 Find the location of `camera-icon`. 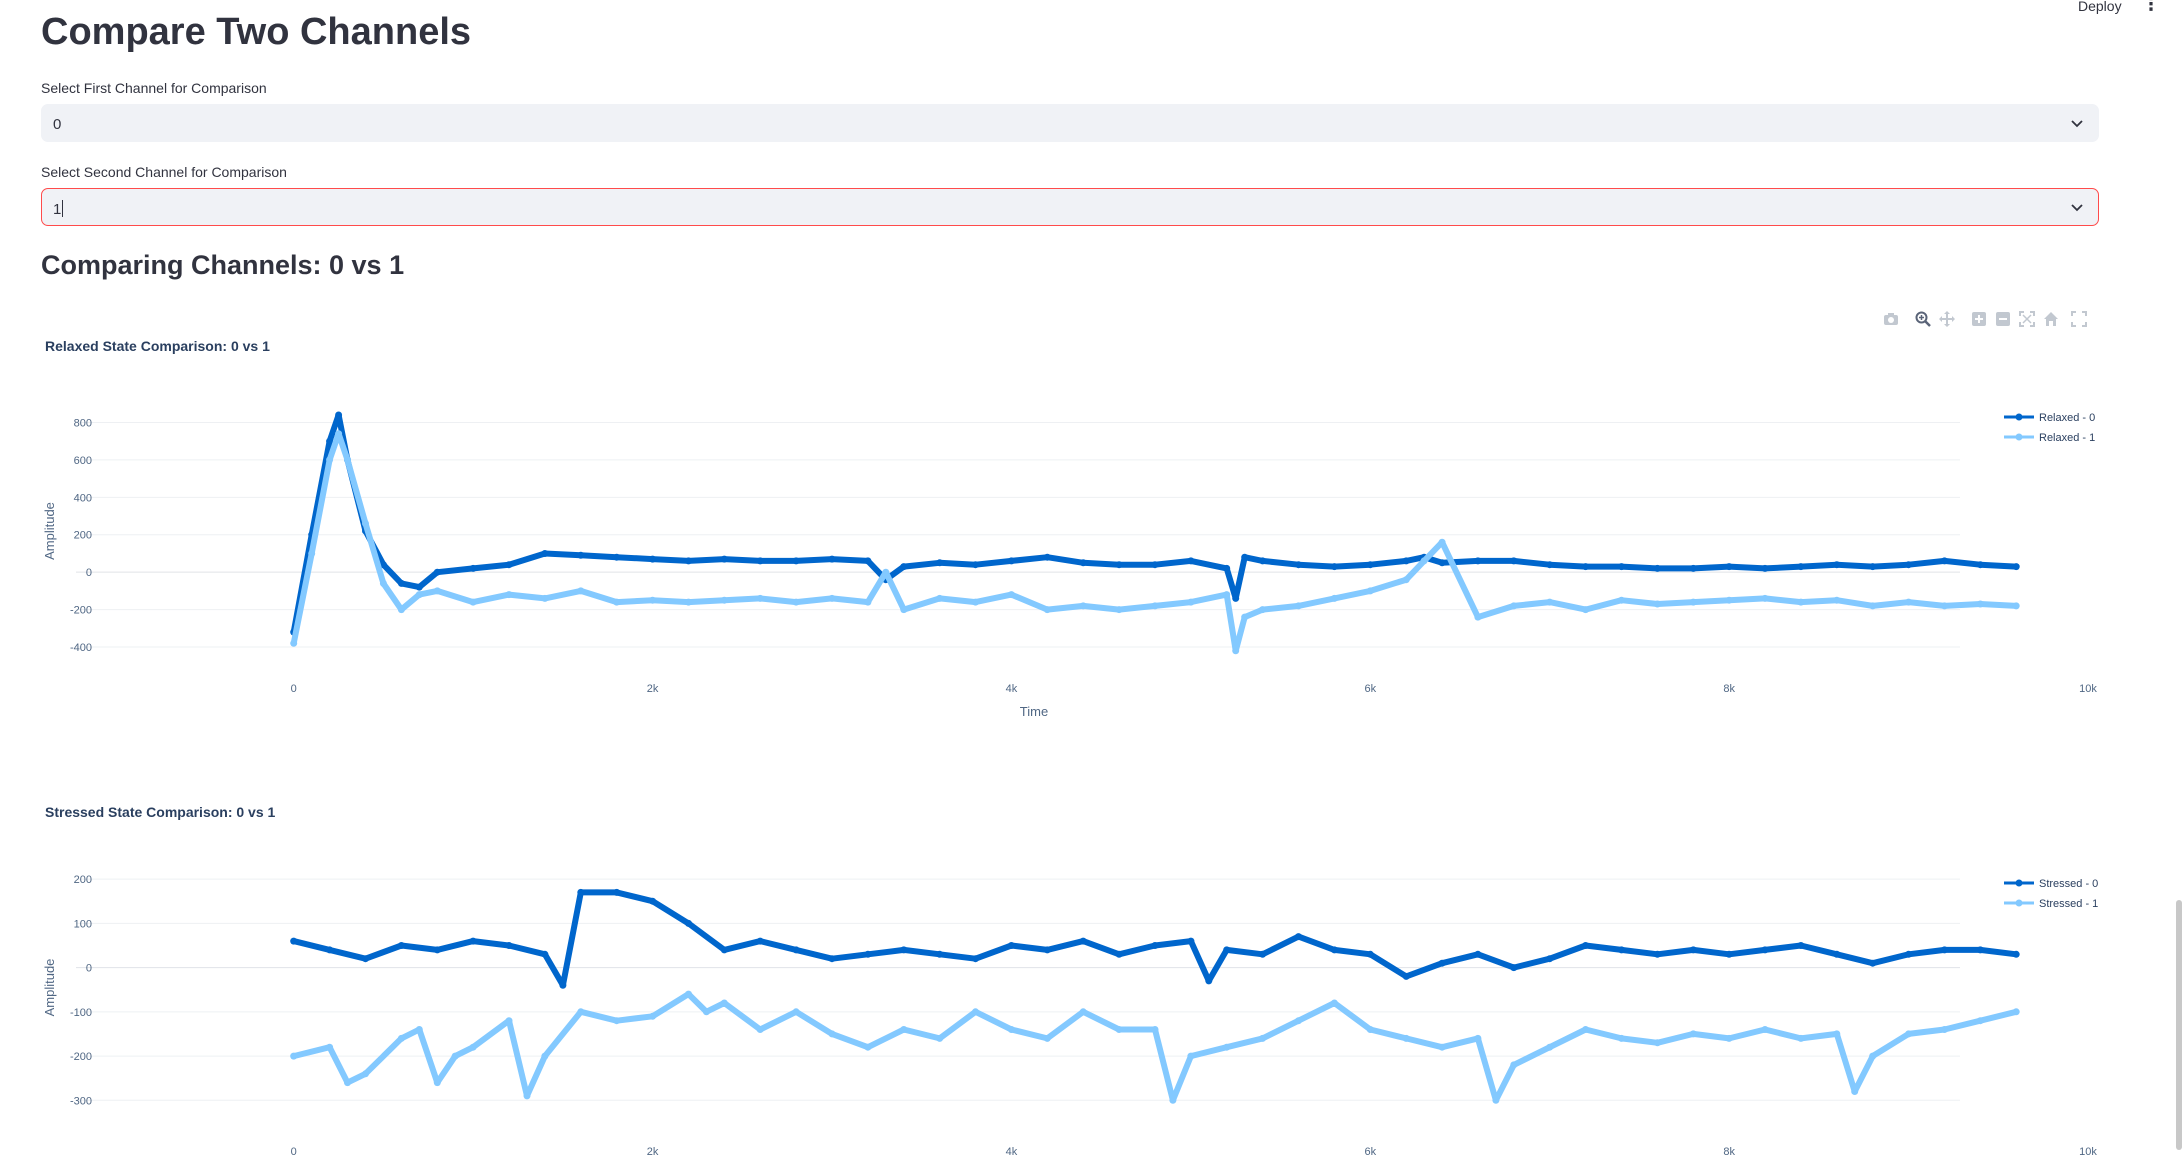

camera-icon is located at coordinates (1891, 319).